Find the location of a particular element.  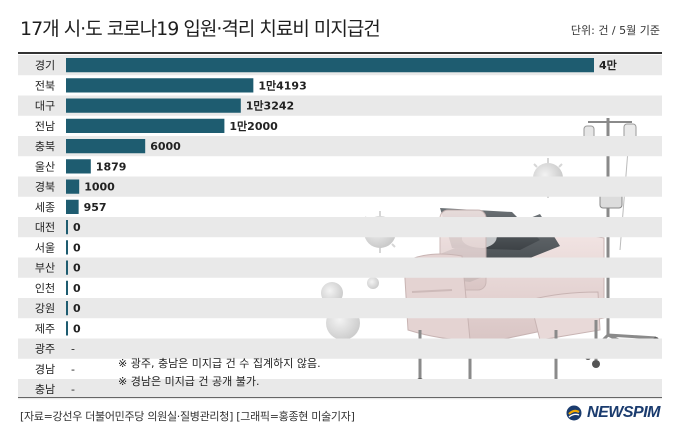

source-credit: [자료=강선우 더불어민주당 의원실·질병관리청] [그래픽=홍종현 미술기자] is located at coordinates (187, 416).